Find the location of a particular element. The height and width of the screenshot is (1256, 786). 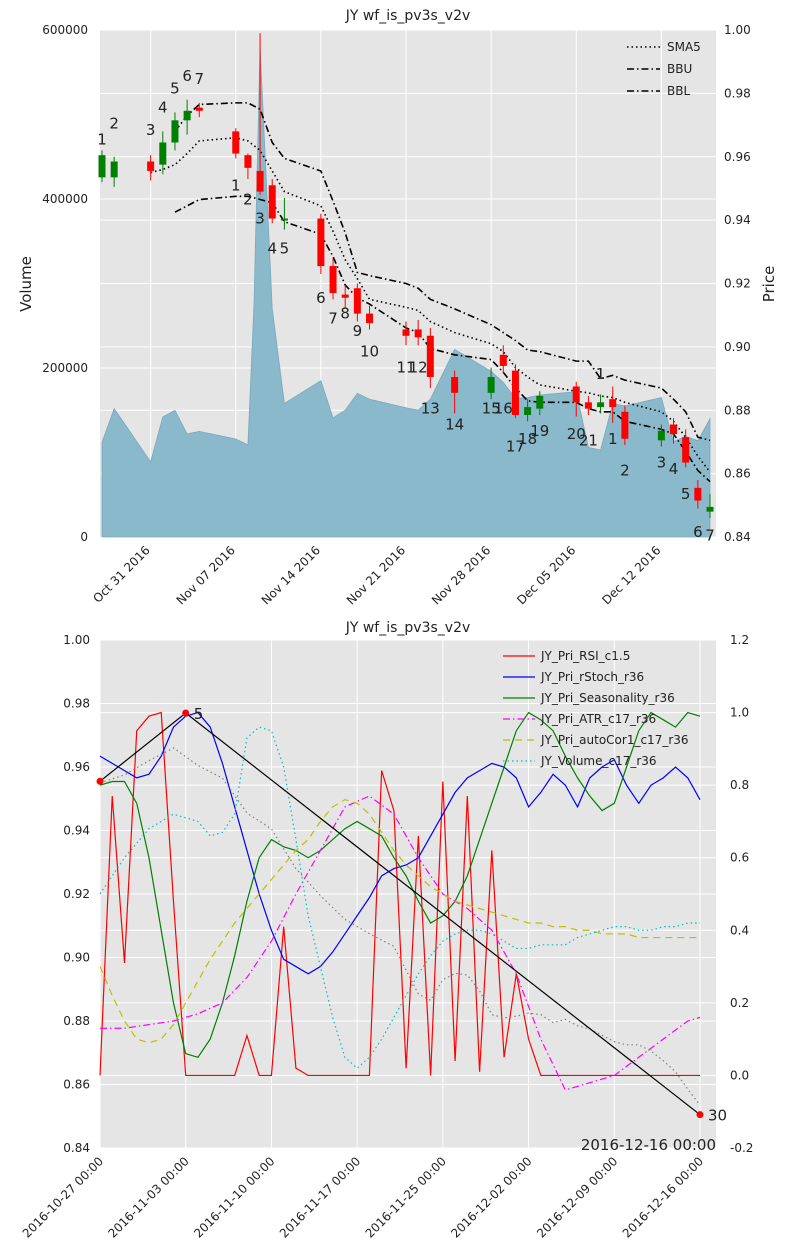

candle-label: 12 is located at coordinates (418, 367).